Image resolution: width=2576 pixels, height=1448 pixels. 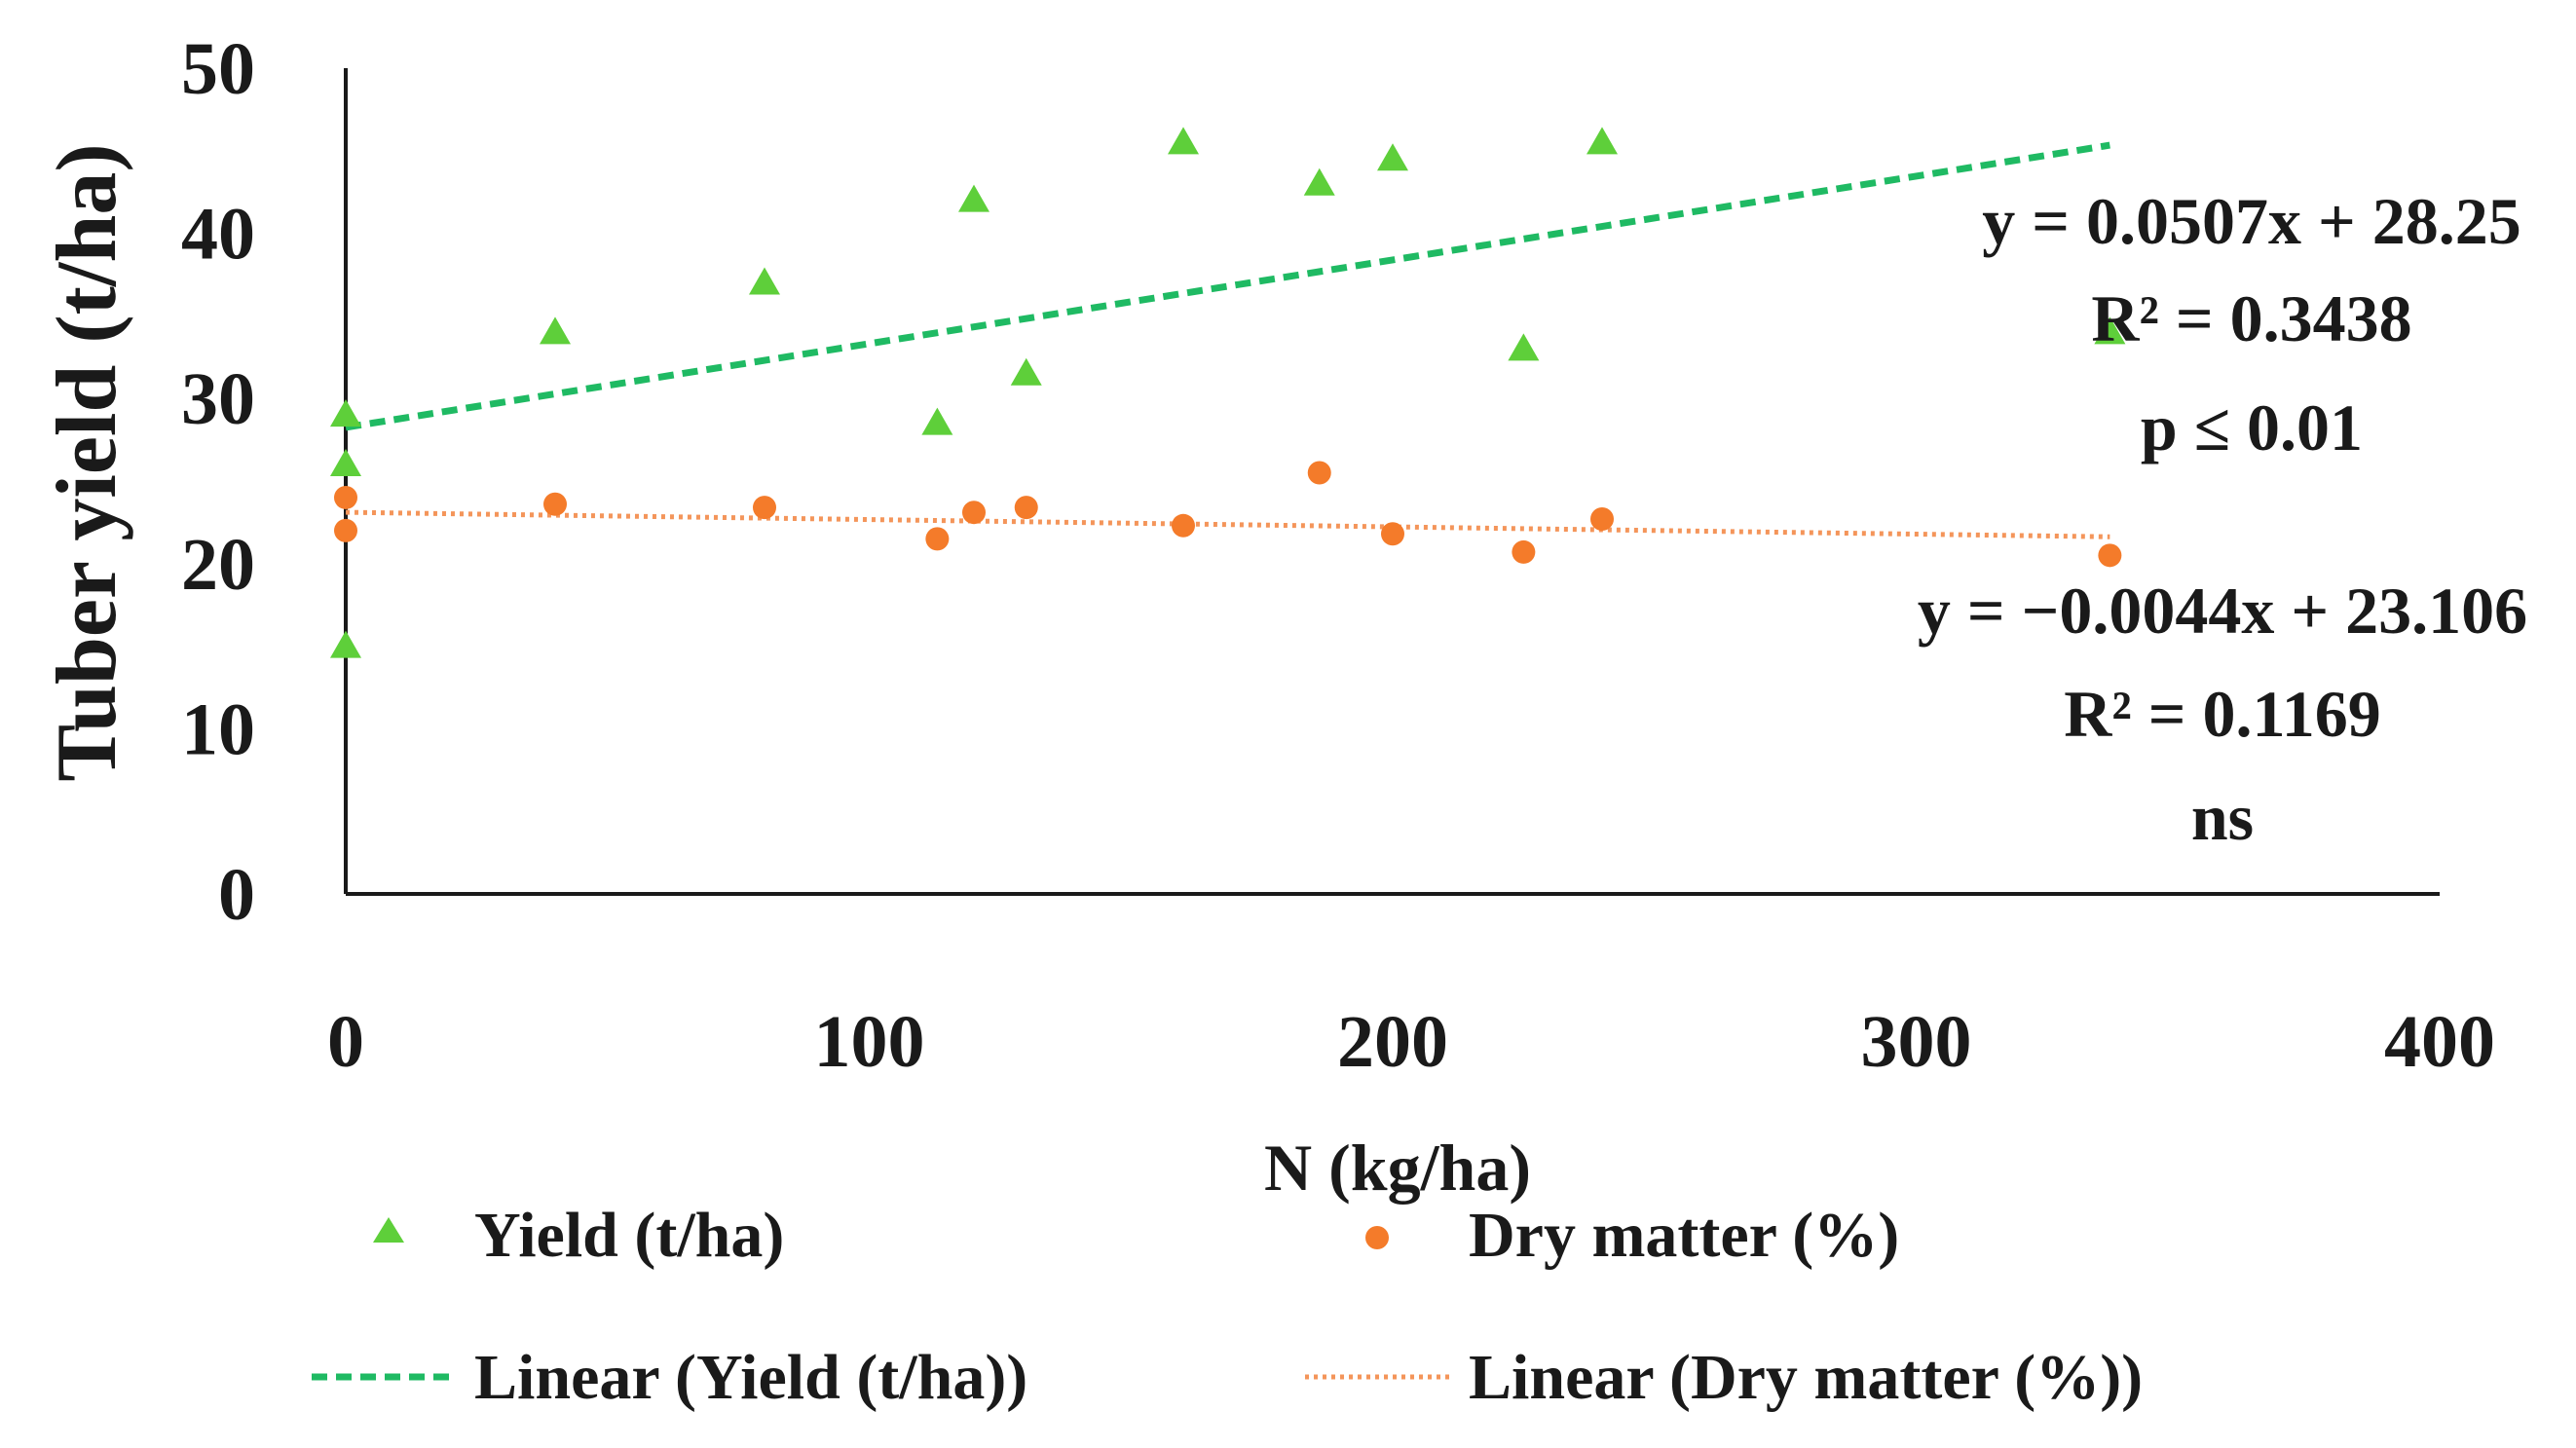 What do you see at coordinates (1227, 524) in the screenshot?
I see `dry-matter-trend-line` at bounding box center [1227, 524].